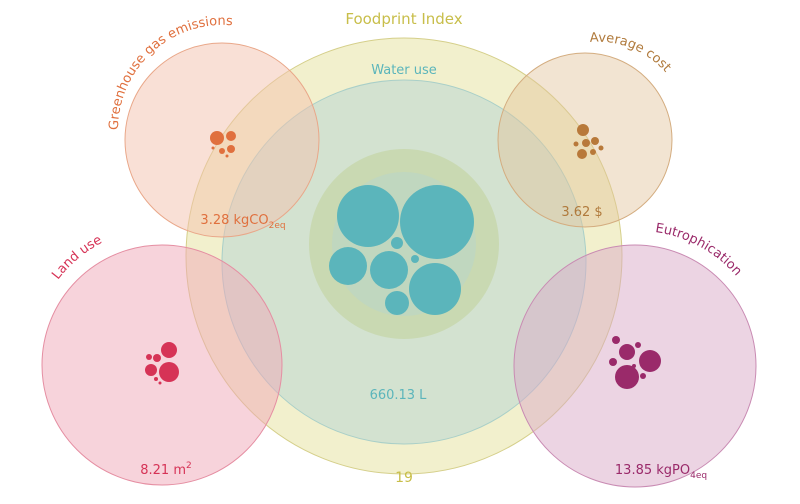  I want to click on land-bubbles, so click(162, 363).